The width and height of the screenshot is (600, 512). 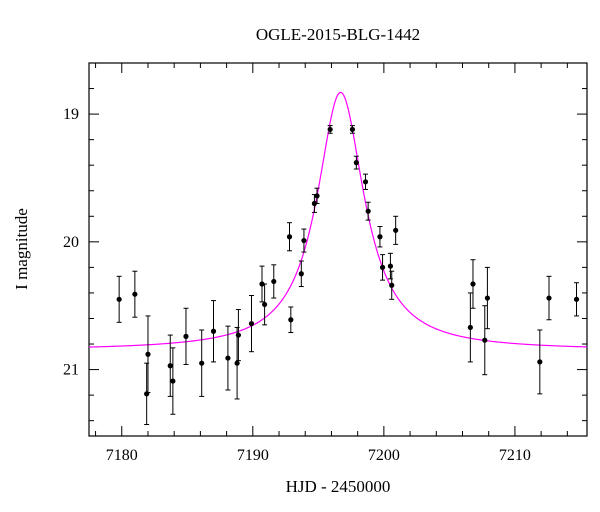 What do you see at coordinates (122, 455) in the screenshot?
I see `x-tick-label: 7180` at bounding box center [122, 455].